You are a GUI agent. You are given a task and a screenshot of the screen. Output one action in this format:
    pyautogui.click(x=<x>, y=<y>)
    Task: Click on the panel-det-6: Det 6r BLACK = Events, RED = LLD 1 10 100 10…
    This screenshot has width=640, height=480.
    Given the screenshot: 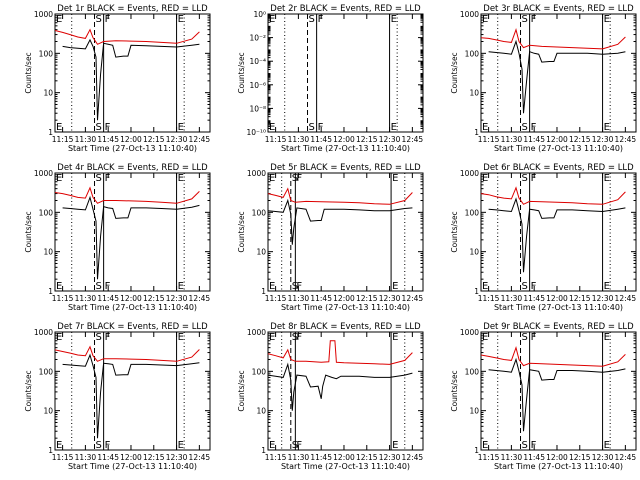 What is the action you would take?
    pyautogui.click(x=543, y=237)
    